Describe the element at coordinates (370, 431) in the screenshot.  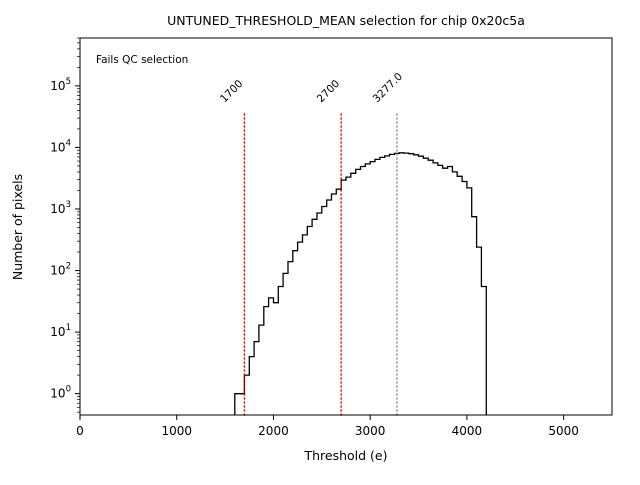
I see `x-tick-label: 3000` at that location.